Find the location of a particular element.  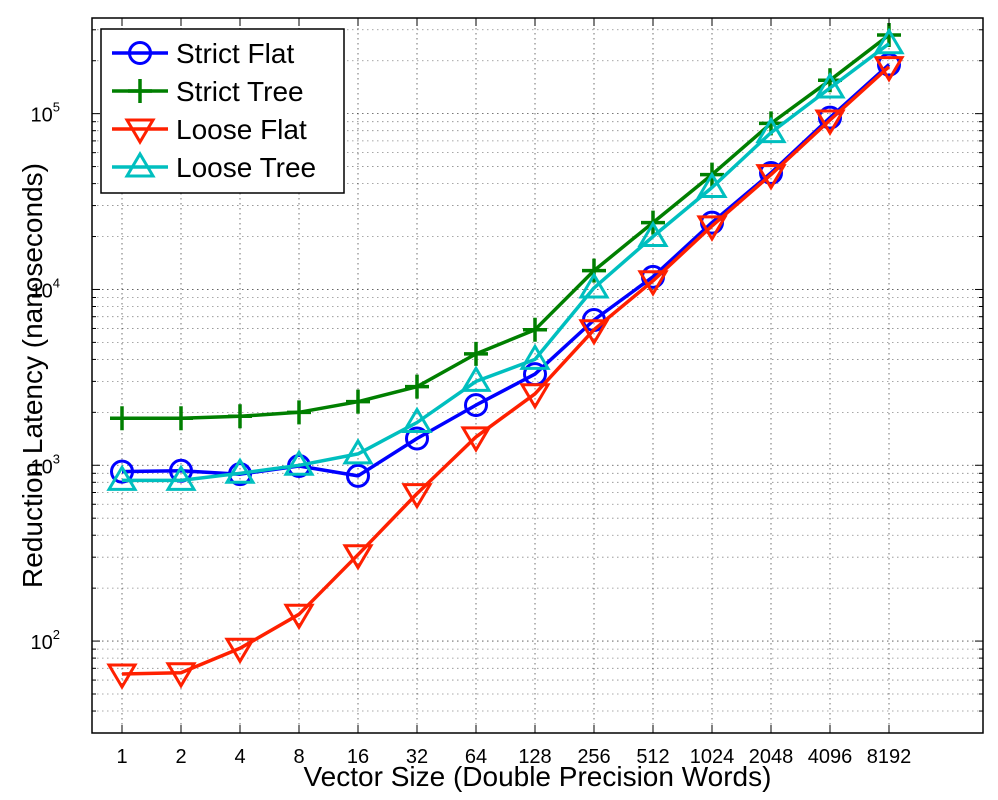

legend-label: Loose Tree is located at coordinates (246, 167).